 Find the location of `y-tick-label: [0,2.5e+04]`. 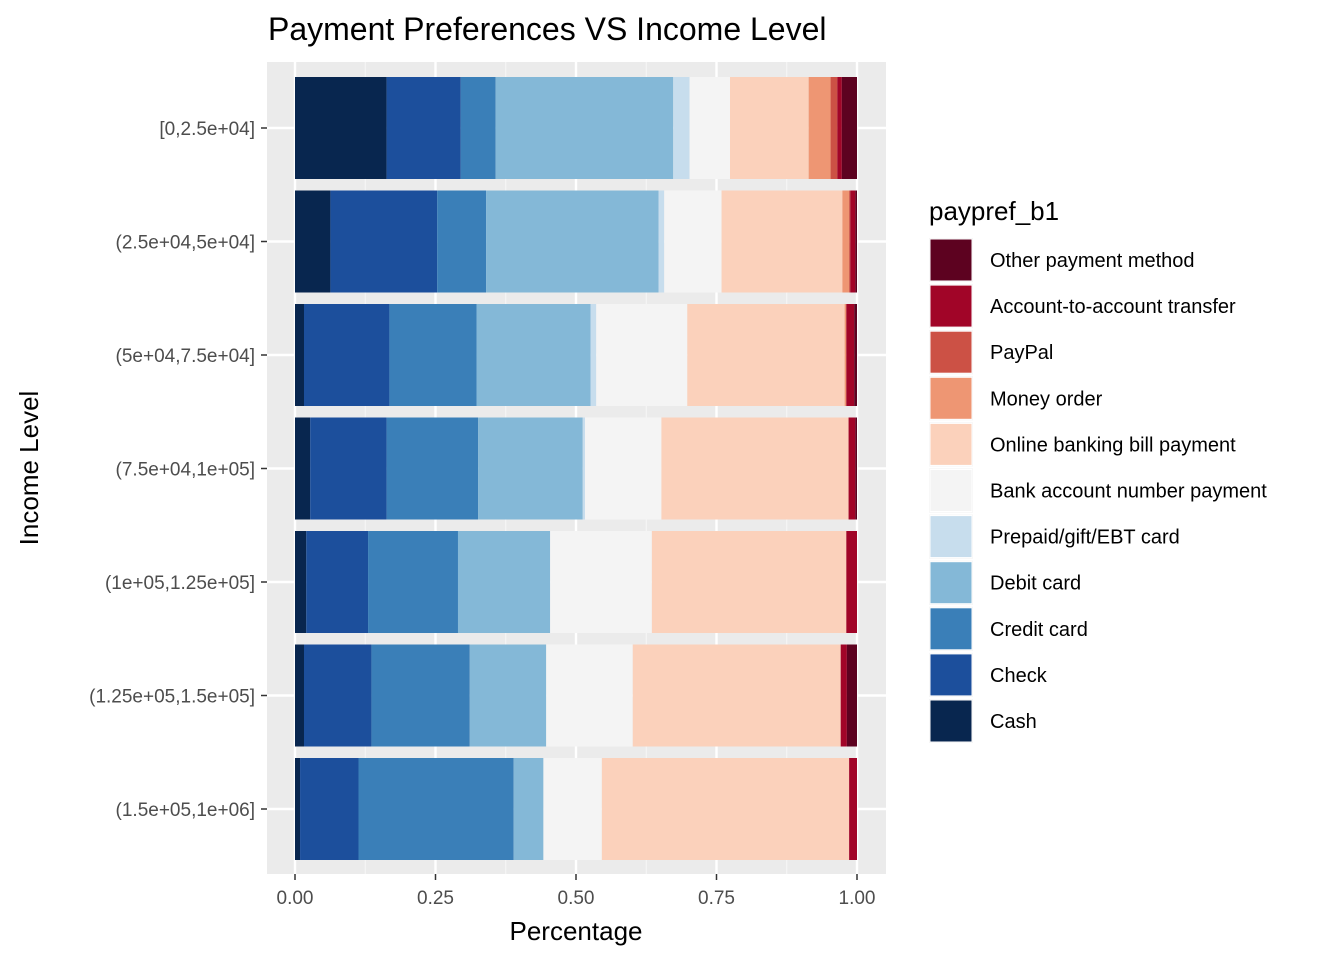

y-tick-label: [0,2.5e+04] is located at coordinates (207, 129).